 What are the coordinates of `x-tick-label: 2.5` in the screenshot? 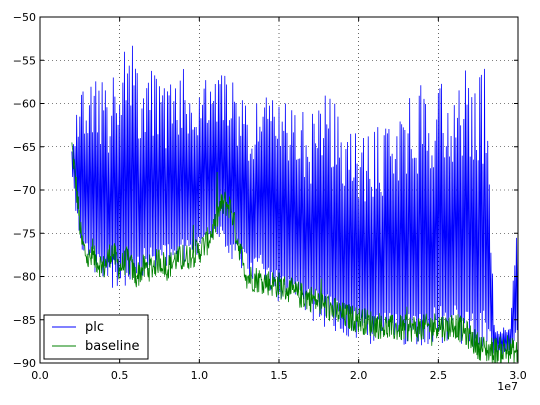 It's located at (439, 375).